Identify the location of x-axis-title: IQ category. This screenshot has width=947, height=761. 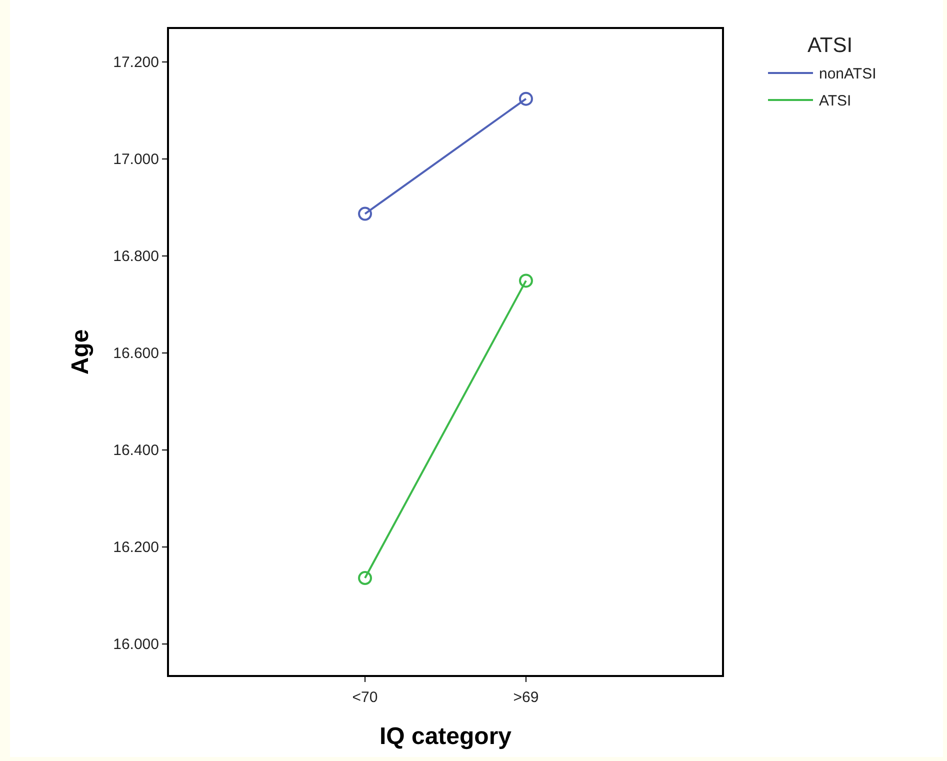
(445, 736).